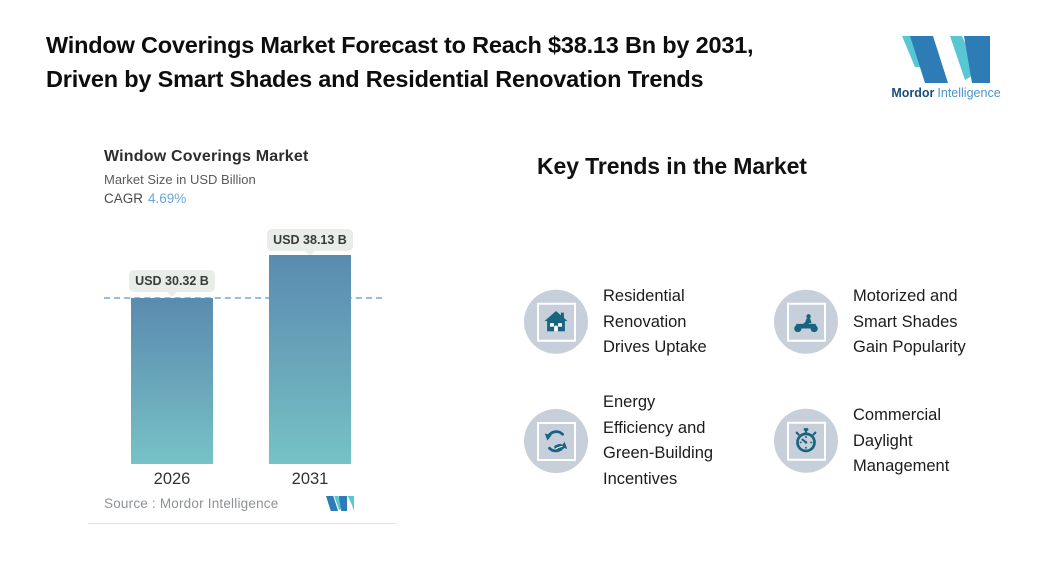 Image resolution: width=1038 pixels, height=577 pixels. What do you see at coordinates (806, 322) in the screenshot?
I see `motorcycle-icon` at bounding box center [806, 322].